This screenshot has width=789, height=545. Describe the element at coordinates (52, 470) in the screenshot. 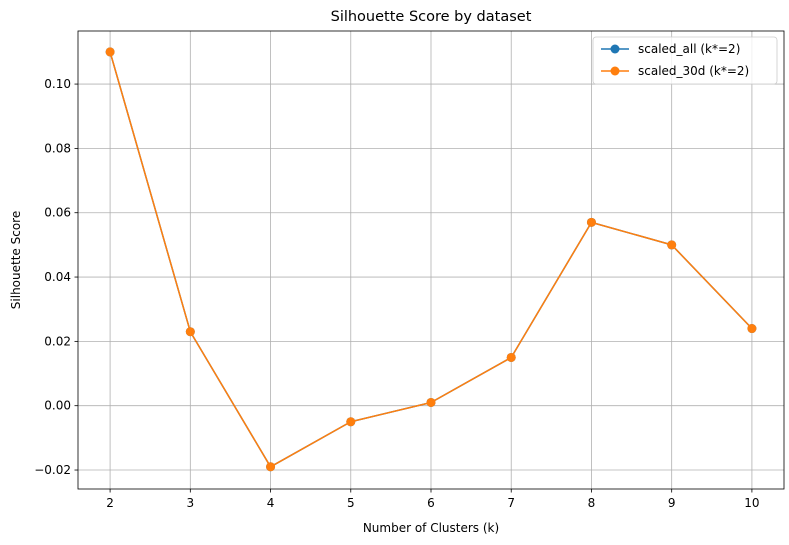

I see `y-tick-label: −0.02` at that location.